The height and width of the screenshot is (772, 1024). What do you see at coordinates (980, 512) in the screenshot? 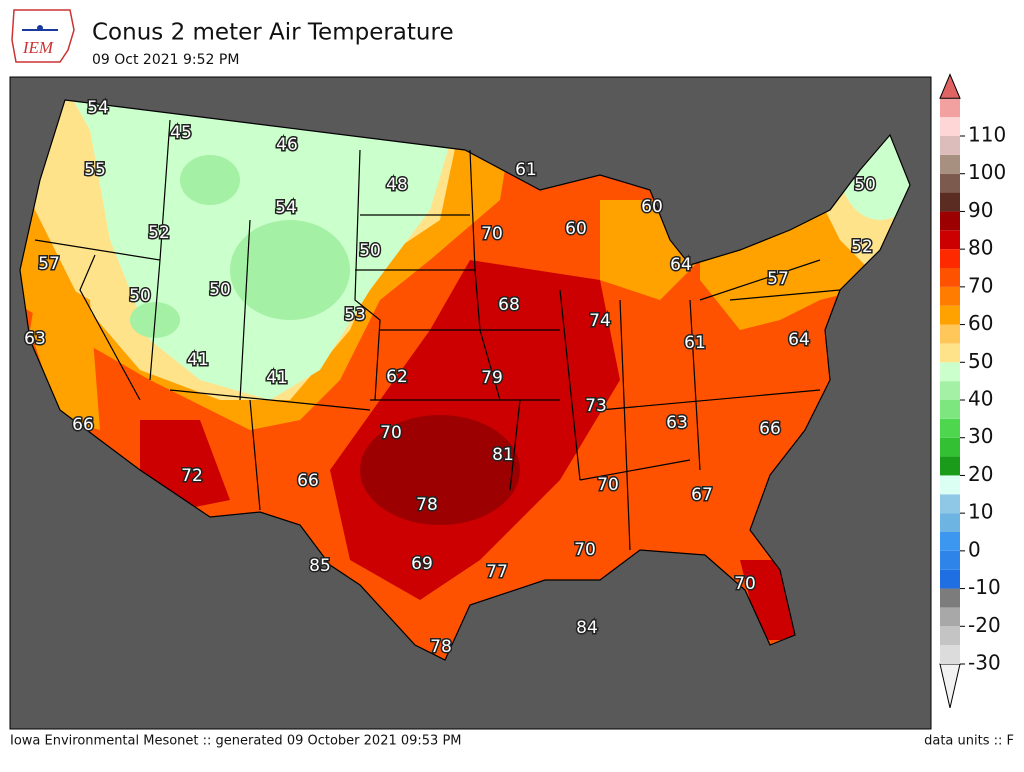
I see `colorbar-tick-label: 10` at bounding box center [980, 512].